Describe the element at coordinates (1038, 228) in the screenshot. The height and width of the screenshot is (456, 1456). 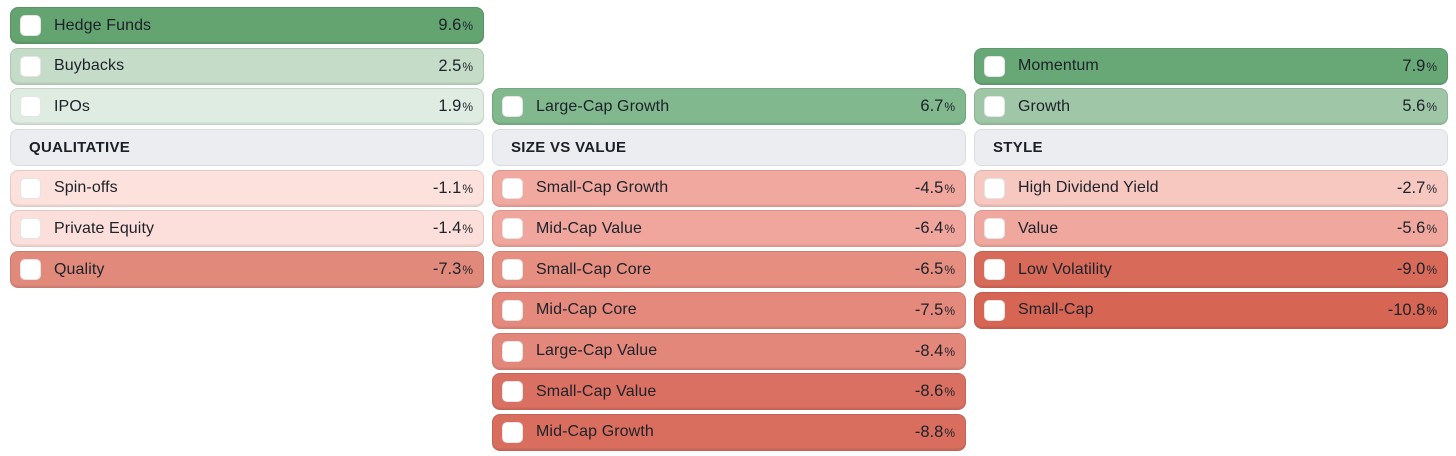
I see `factor-label: Value` at that location.